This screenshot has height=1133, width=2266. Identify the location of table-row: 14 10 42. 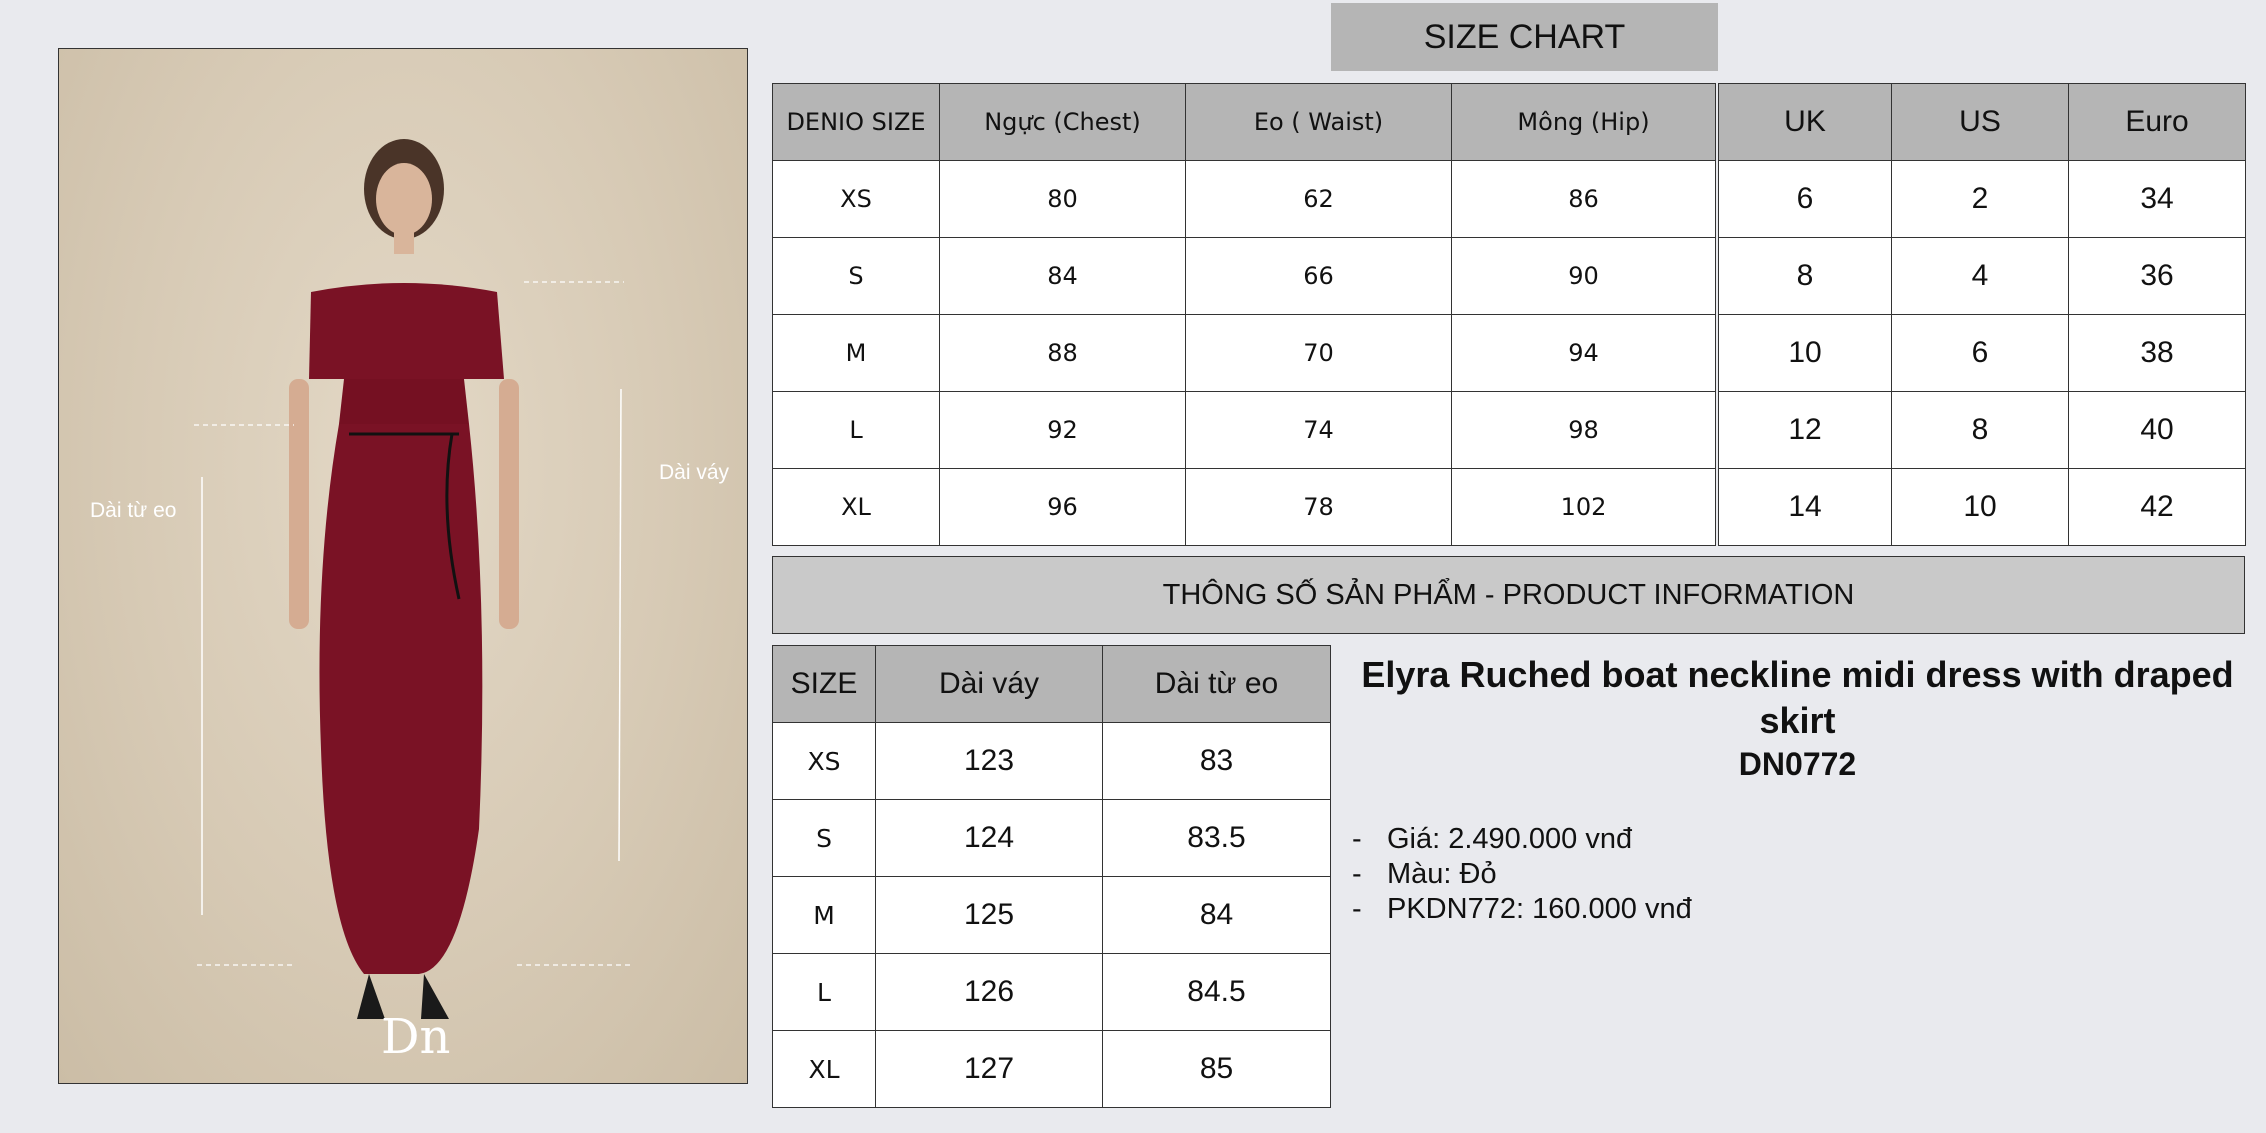
(1982, 507).